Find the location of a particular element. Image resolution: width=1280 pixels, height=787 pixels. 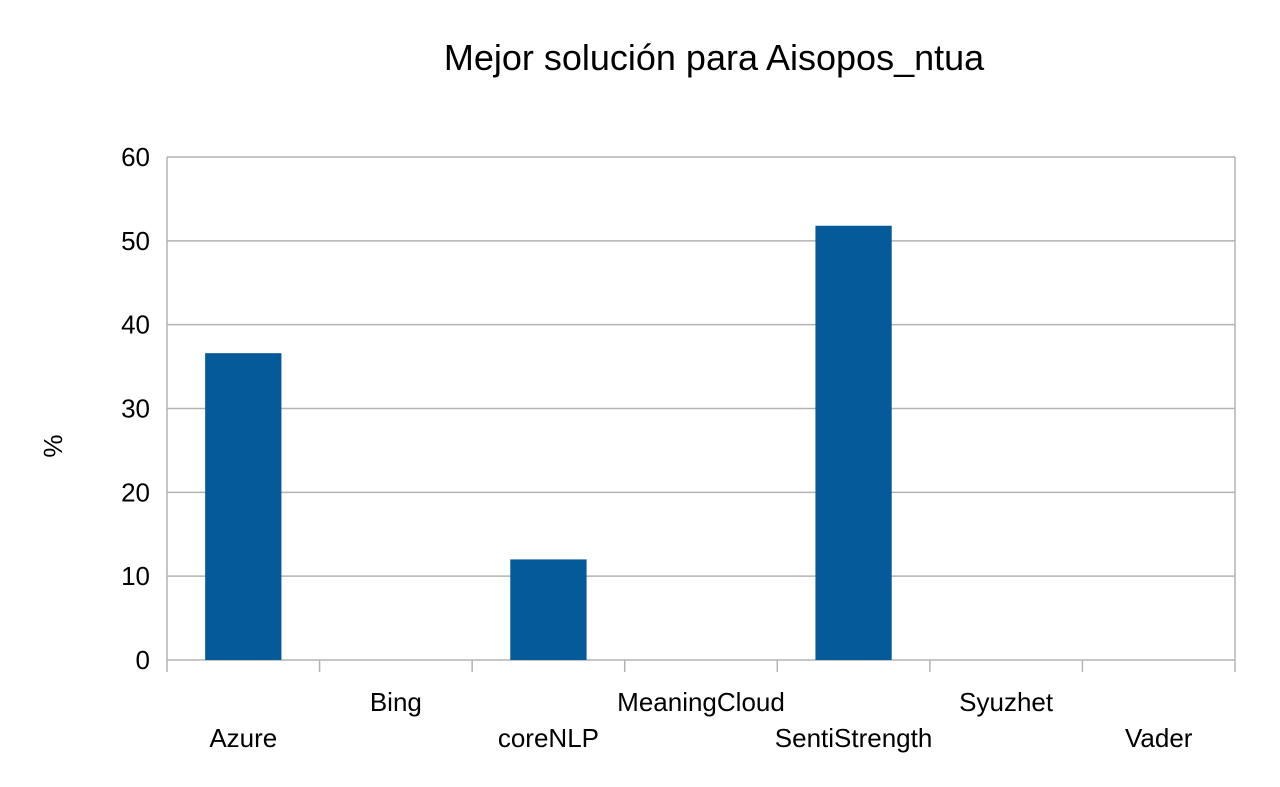

x-tick-label-coreNLP: coreNLP is located at coordinates (548, 738).